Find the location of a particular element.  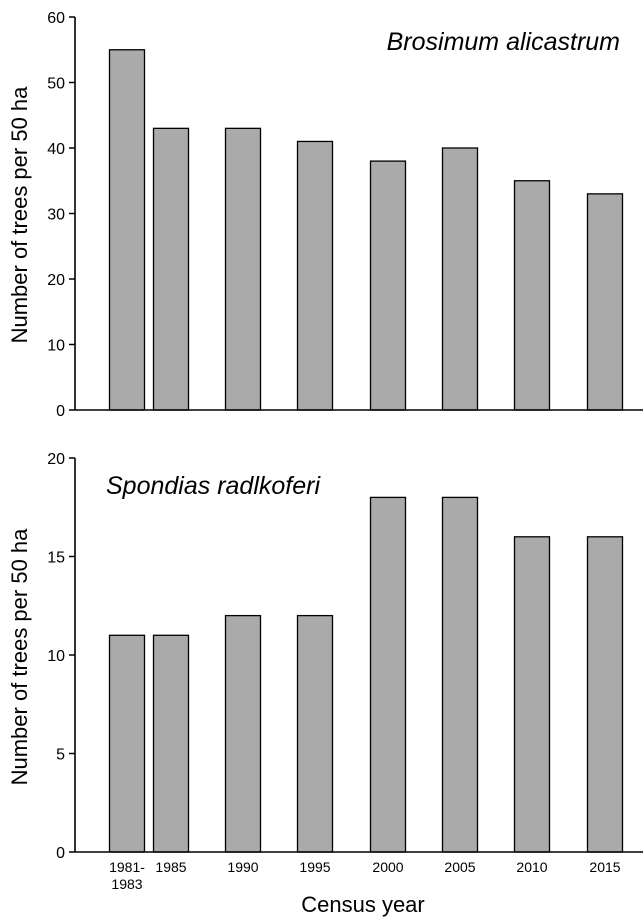

x-tick-label-line: 2005 is located at coordinates (459, 867).